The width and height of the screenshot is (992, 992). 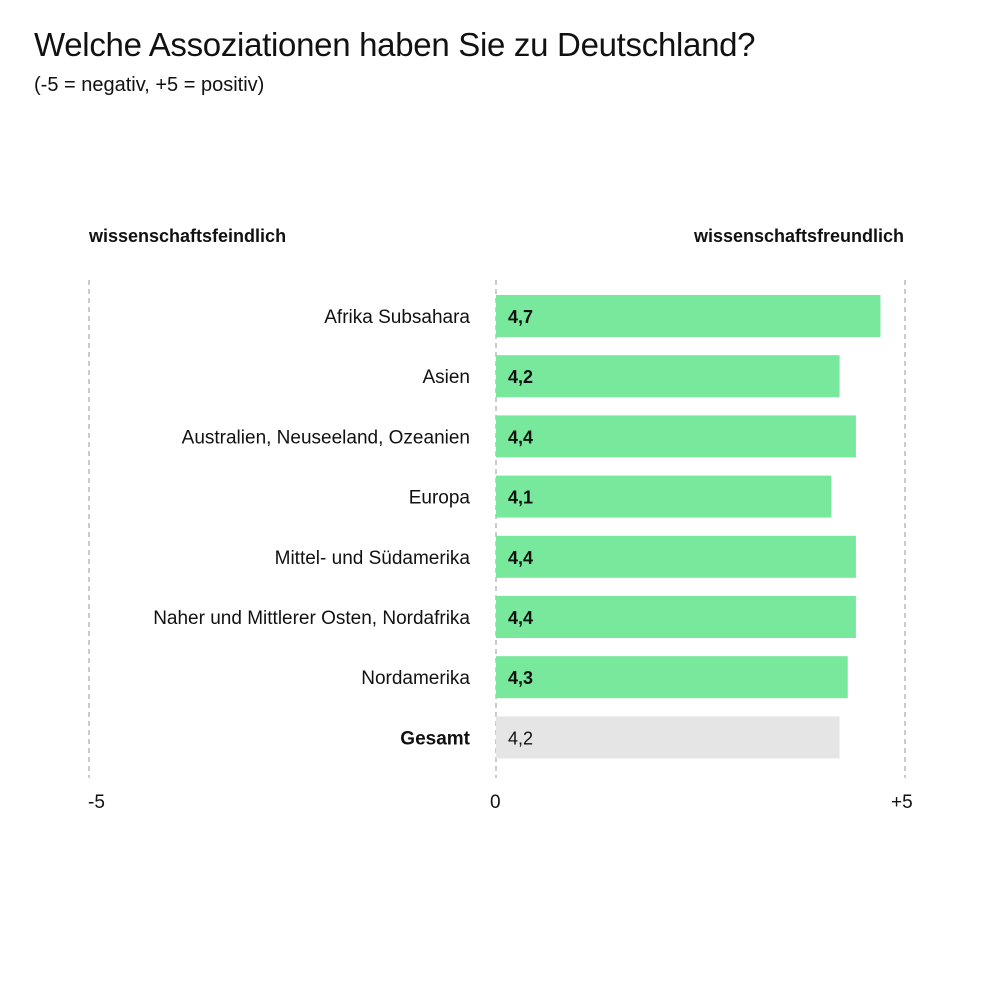 What do you see at coordinates (446, 377) in the screenshot?
I see `category-label-1: Asien` at bounding box center [446, 377].